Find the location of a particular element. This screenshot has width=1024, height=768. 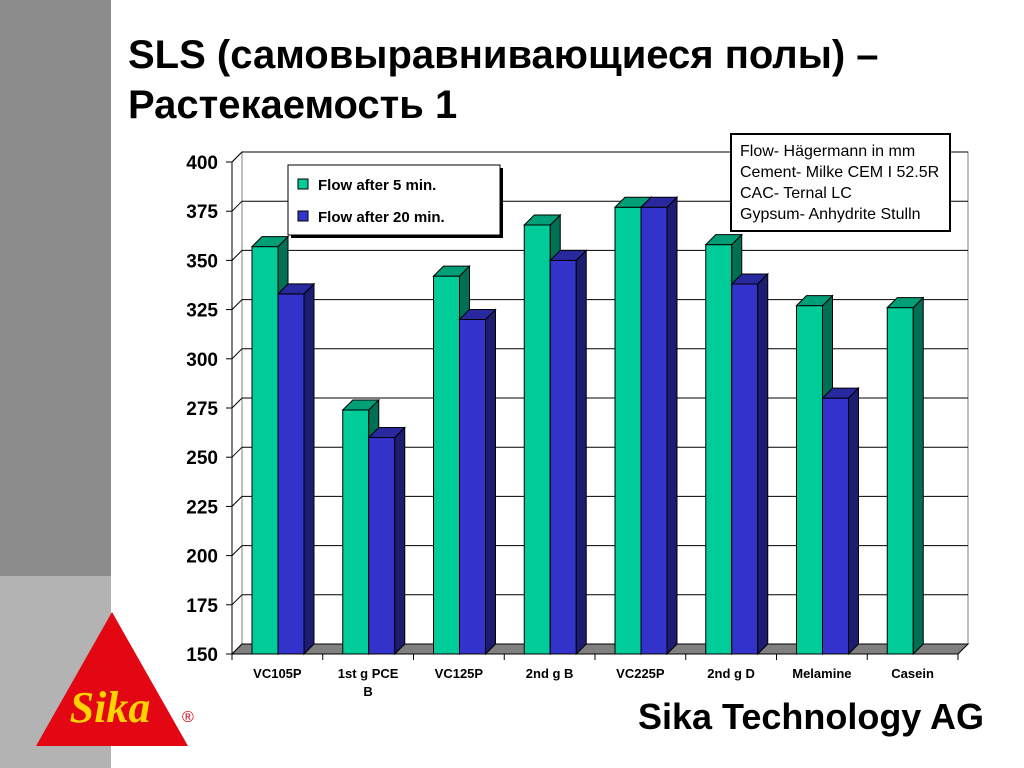

x-tick-label: B is located at coordinates (367, 691).